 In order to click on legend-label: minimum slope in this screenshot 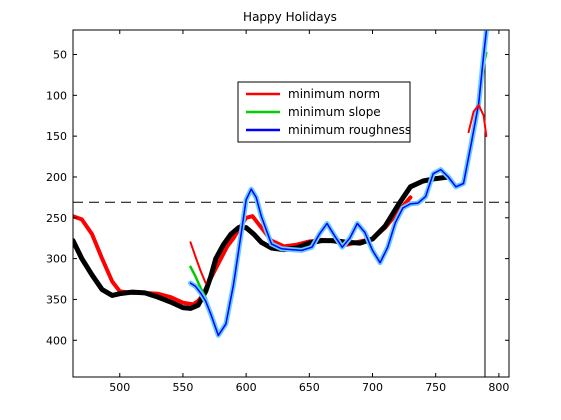, I will do `click(334, 112)`.